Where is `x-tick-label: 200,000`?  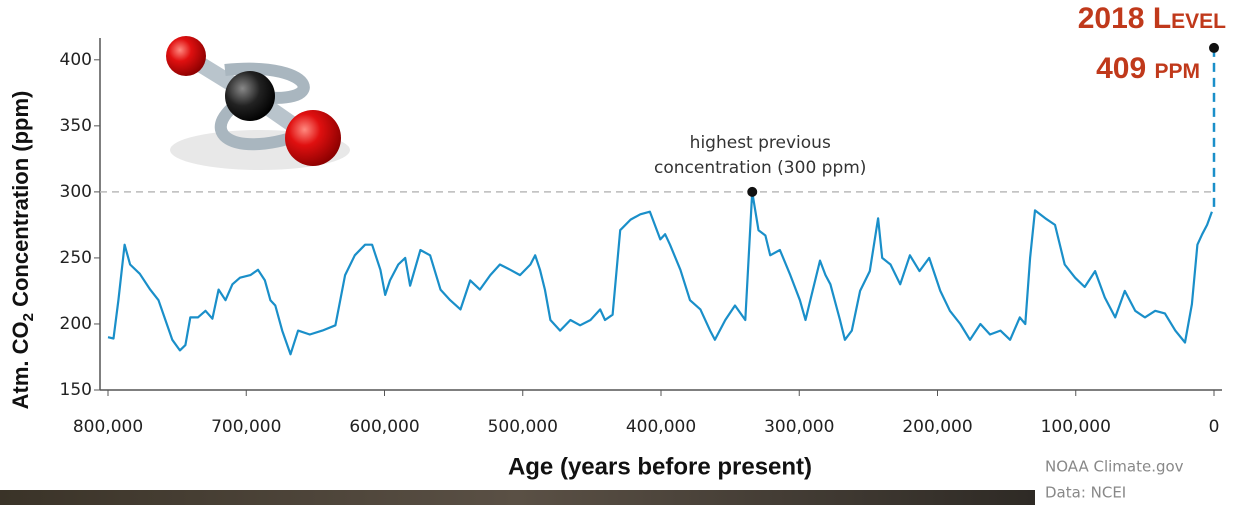
x-tick-label: 200,000 is located at coordinates (937, 427).